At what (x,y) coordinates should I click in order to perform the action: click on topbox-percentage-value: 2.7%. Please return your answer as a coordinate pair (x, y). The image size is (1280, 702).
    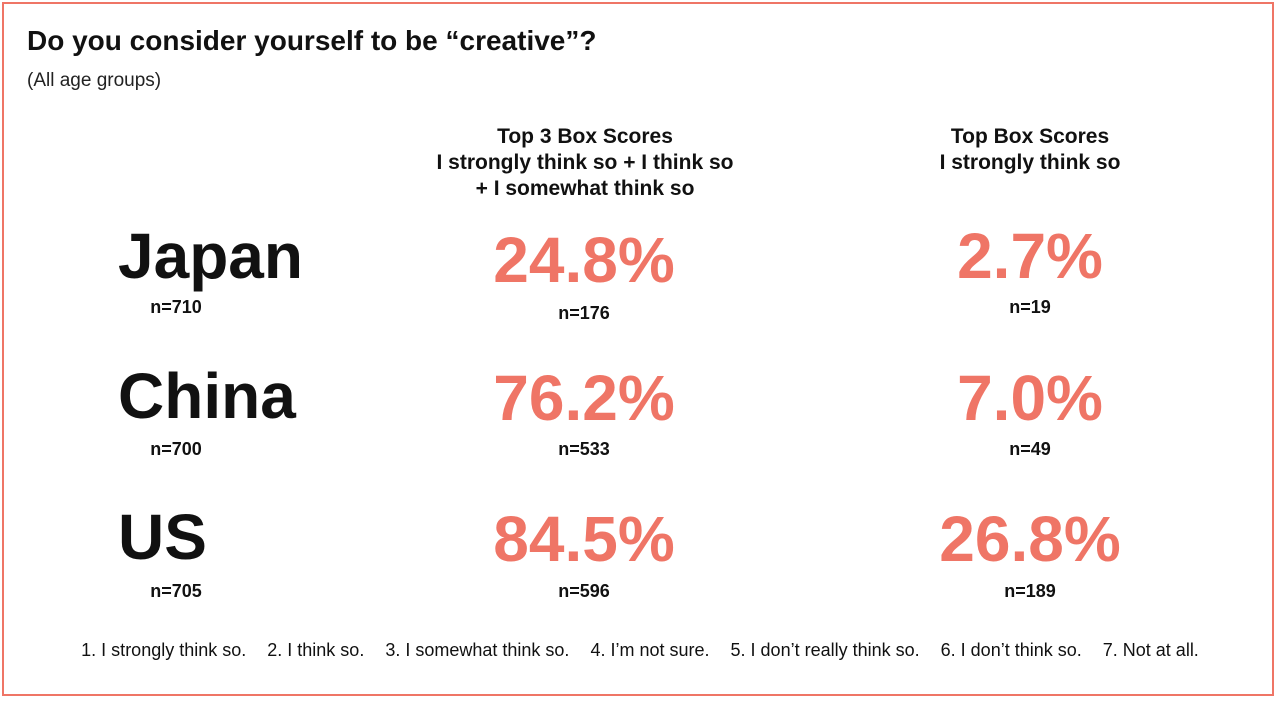
    Looking at the image, I should click on (1030, 256).